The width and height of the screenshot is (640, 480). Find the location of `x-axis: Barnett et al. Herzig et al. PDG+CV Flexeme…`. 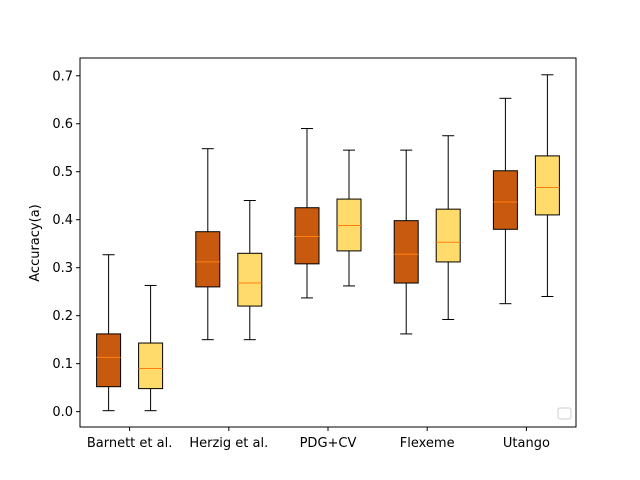

x-axis: Barnett et al. Herzig et al. PDG+CV Flexeme… is located at coordinates (318, 439).